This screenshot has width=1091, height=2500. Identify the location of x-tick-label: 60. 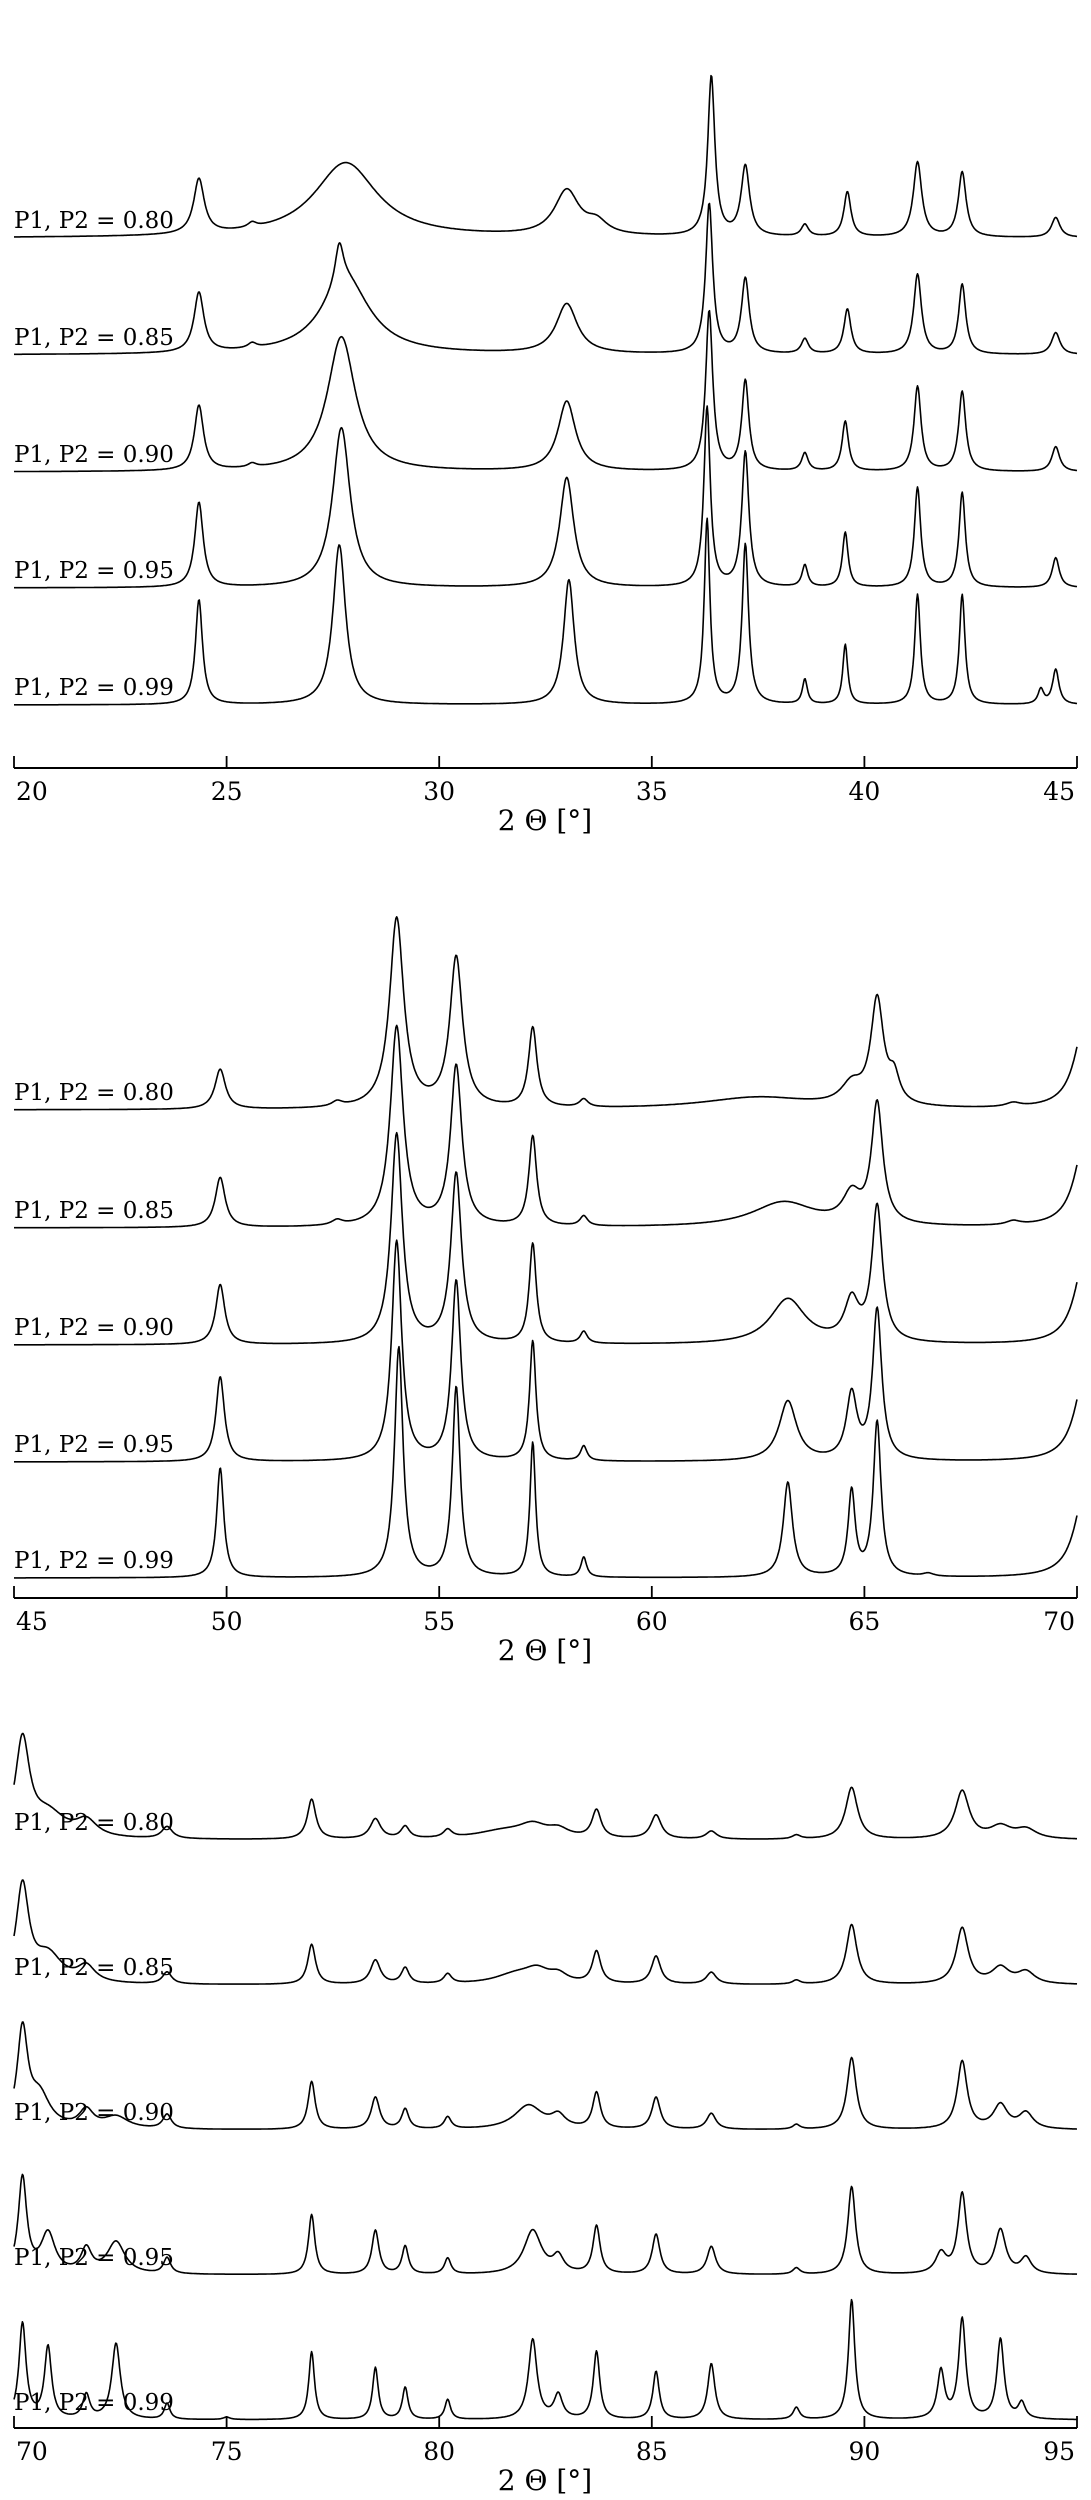
(652, 1621).